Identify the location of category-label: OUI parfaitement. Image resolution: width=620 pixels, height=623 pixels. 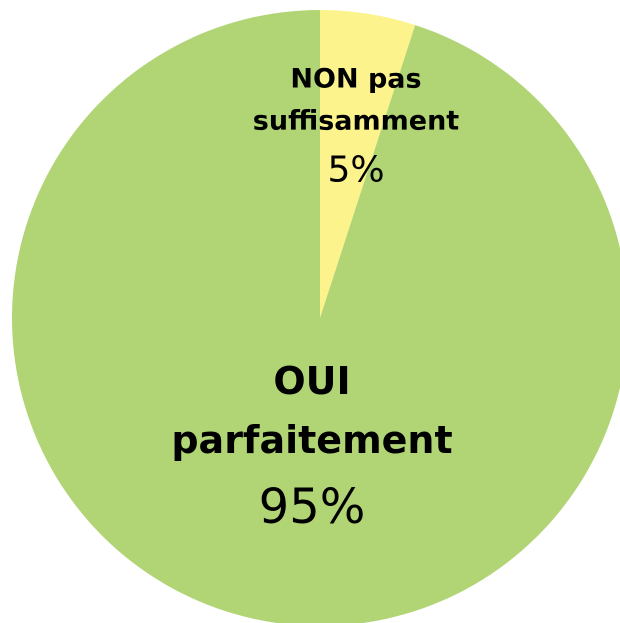
(312, 410).